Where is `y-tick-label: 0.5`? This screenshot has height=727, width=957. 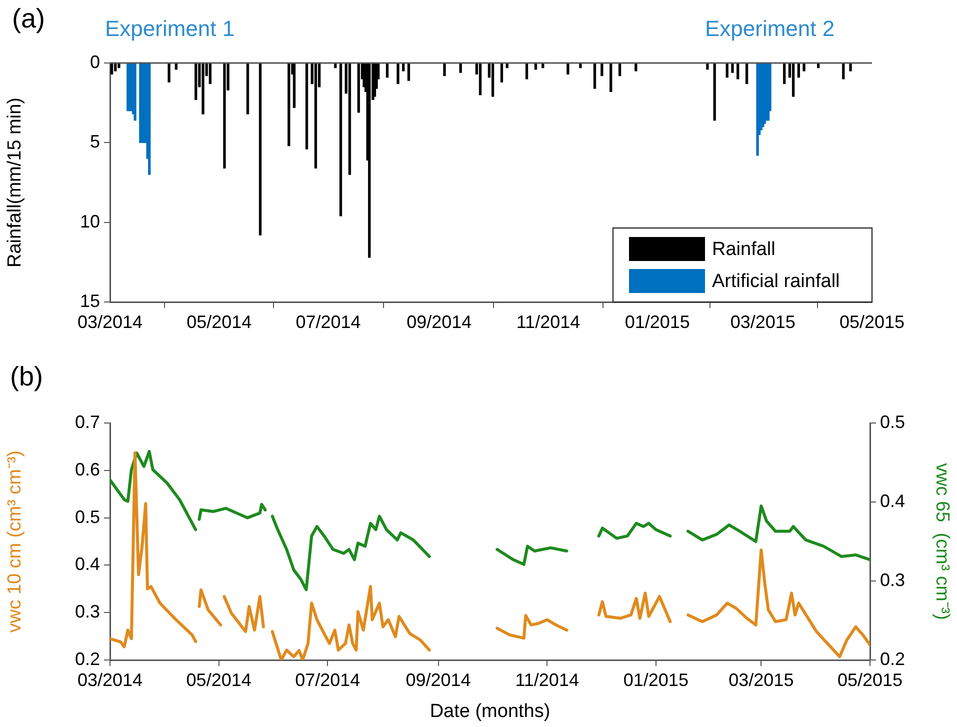 y-tick-label: 0.5 is located at coordinates (87, 516).